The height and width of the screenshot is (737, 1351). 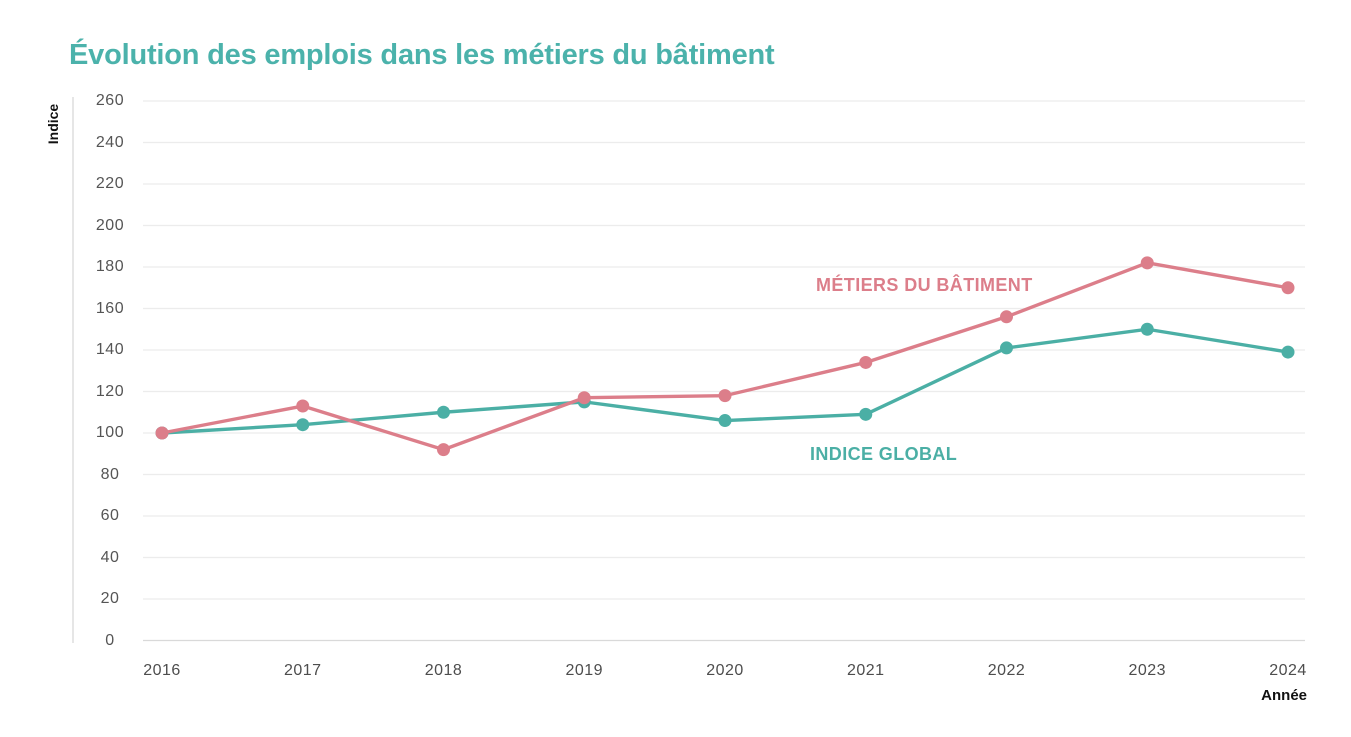 I want to click on y-tick-label: 240, so click(x=110, y=142).